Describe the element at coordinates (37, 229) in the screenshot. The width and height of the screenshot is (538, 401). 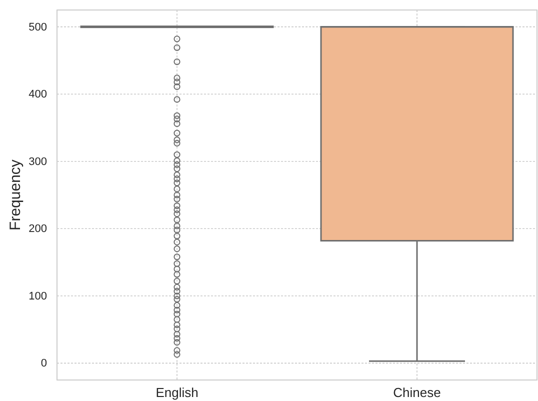
I see `y-tick-label: 200` at that location.